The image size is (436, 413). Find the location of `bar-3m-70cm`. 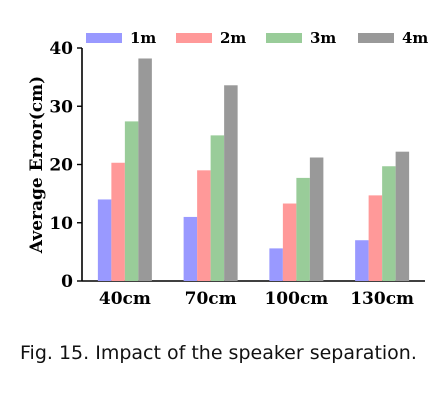

bar-3m-70cm is located at coordinates (217, 208).